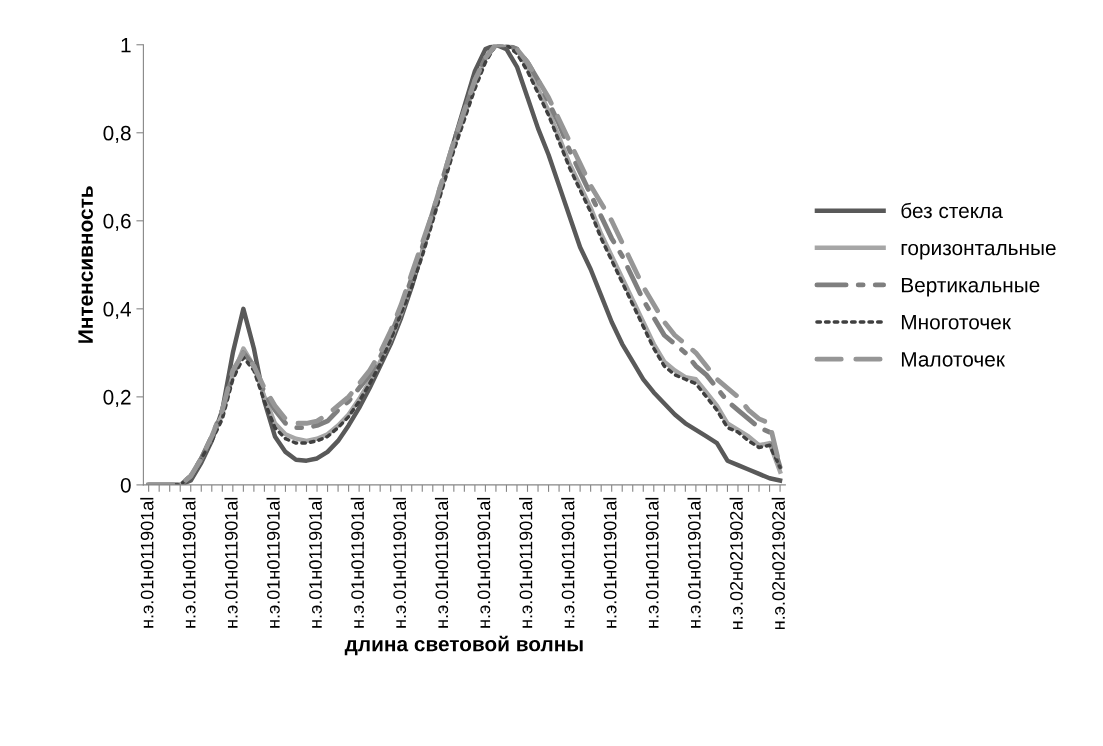  Describe the element at coordinates (85, 264) in the screenshot. I see `y-axis-title: Интенсивность` at that location.